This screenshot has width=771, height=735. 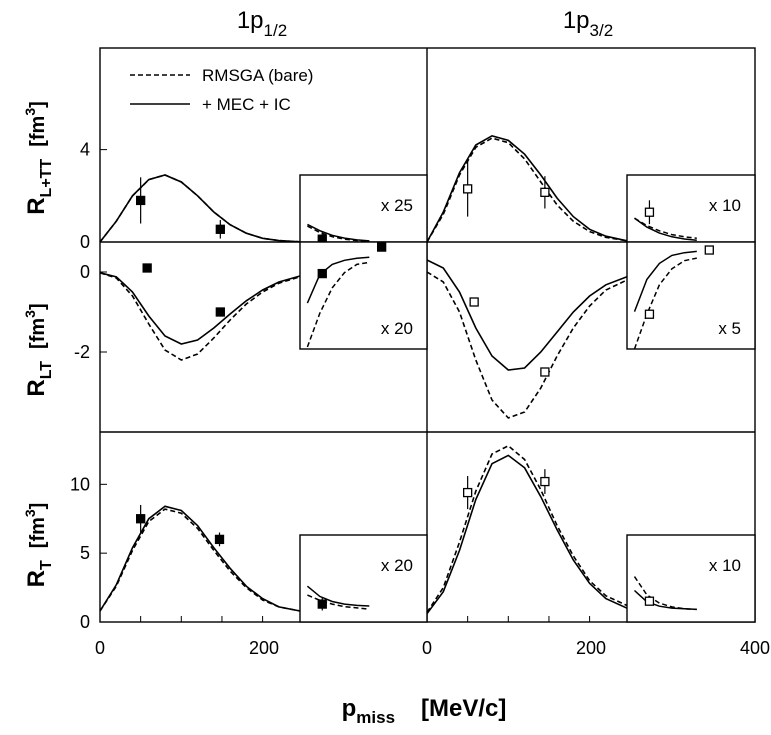 I want to click on y-tick-label: -2, so click(x=82, y=352).